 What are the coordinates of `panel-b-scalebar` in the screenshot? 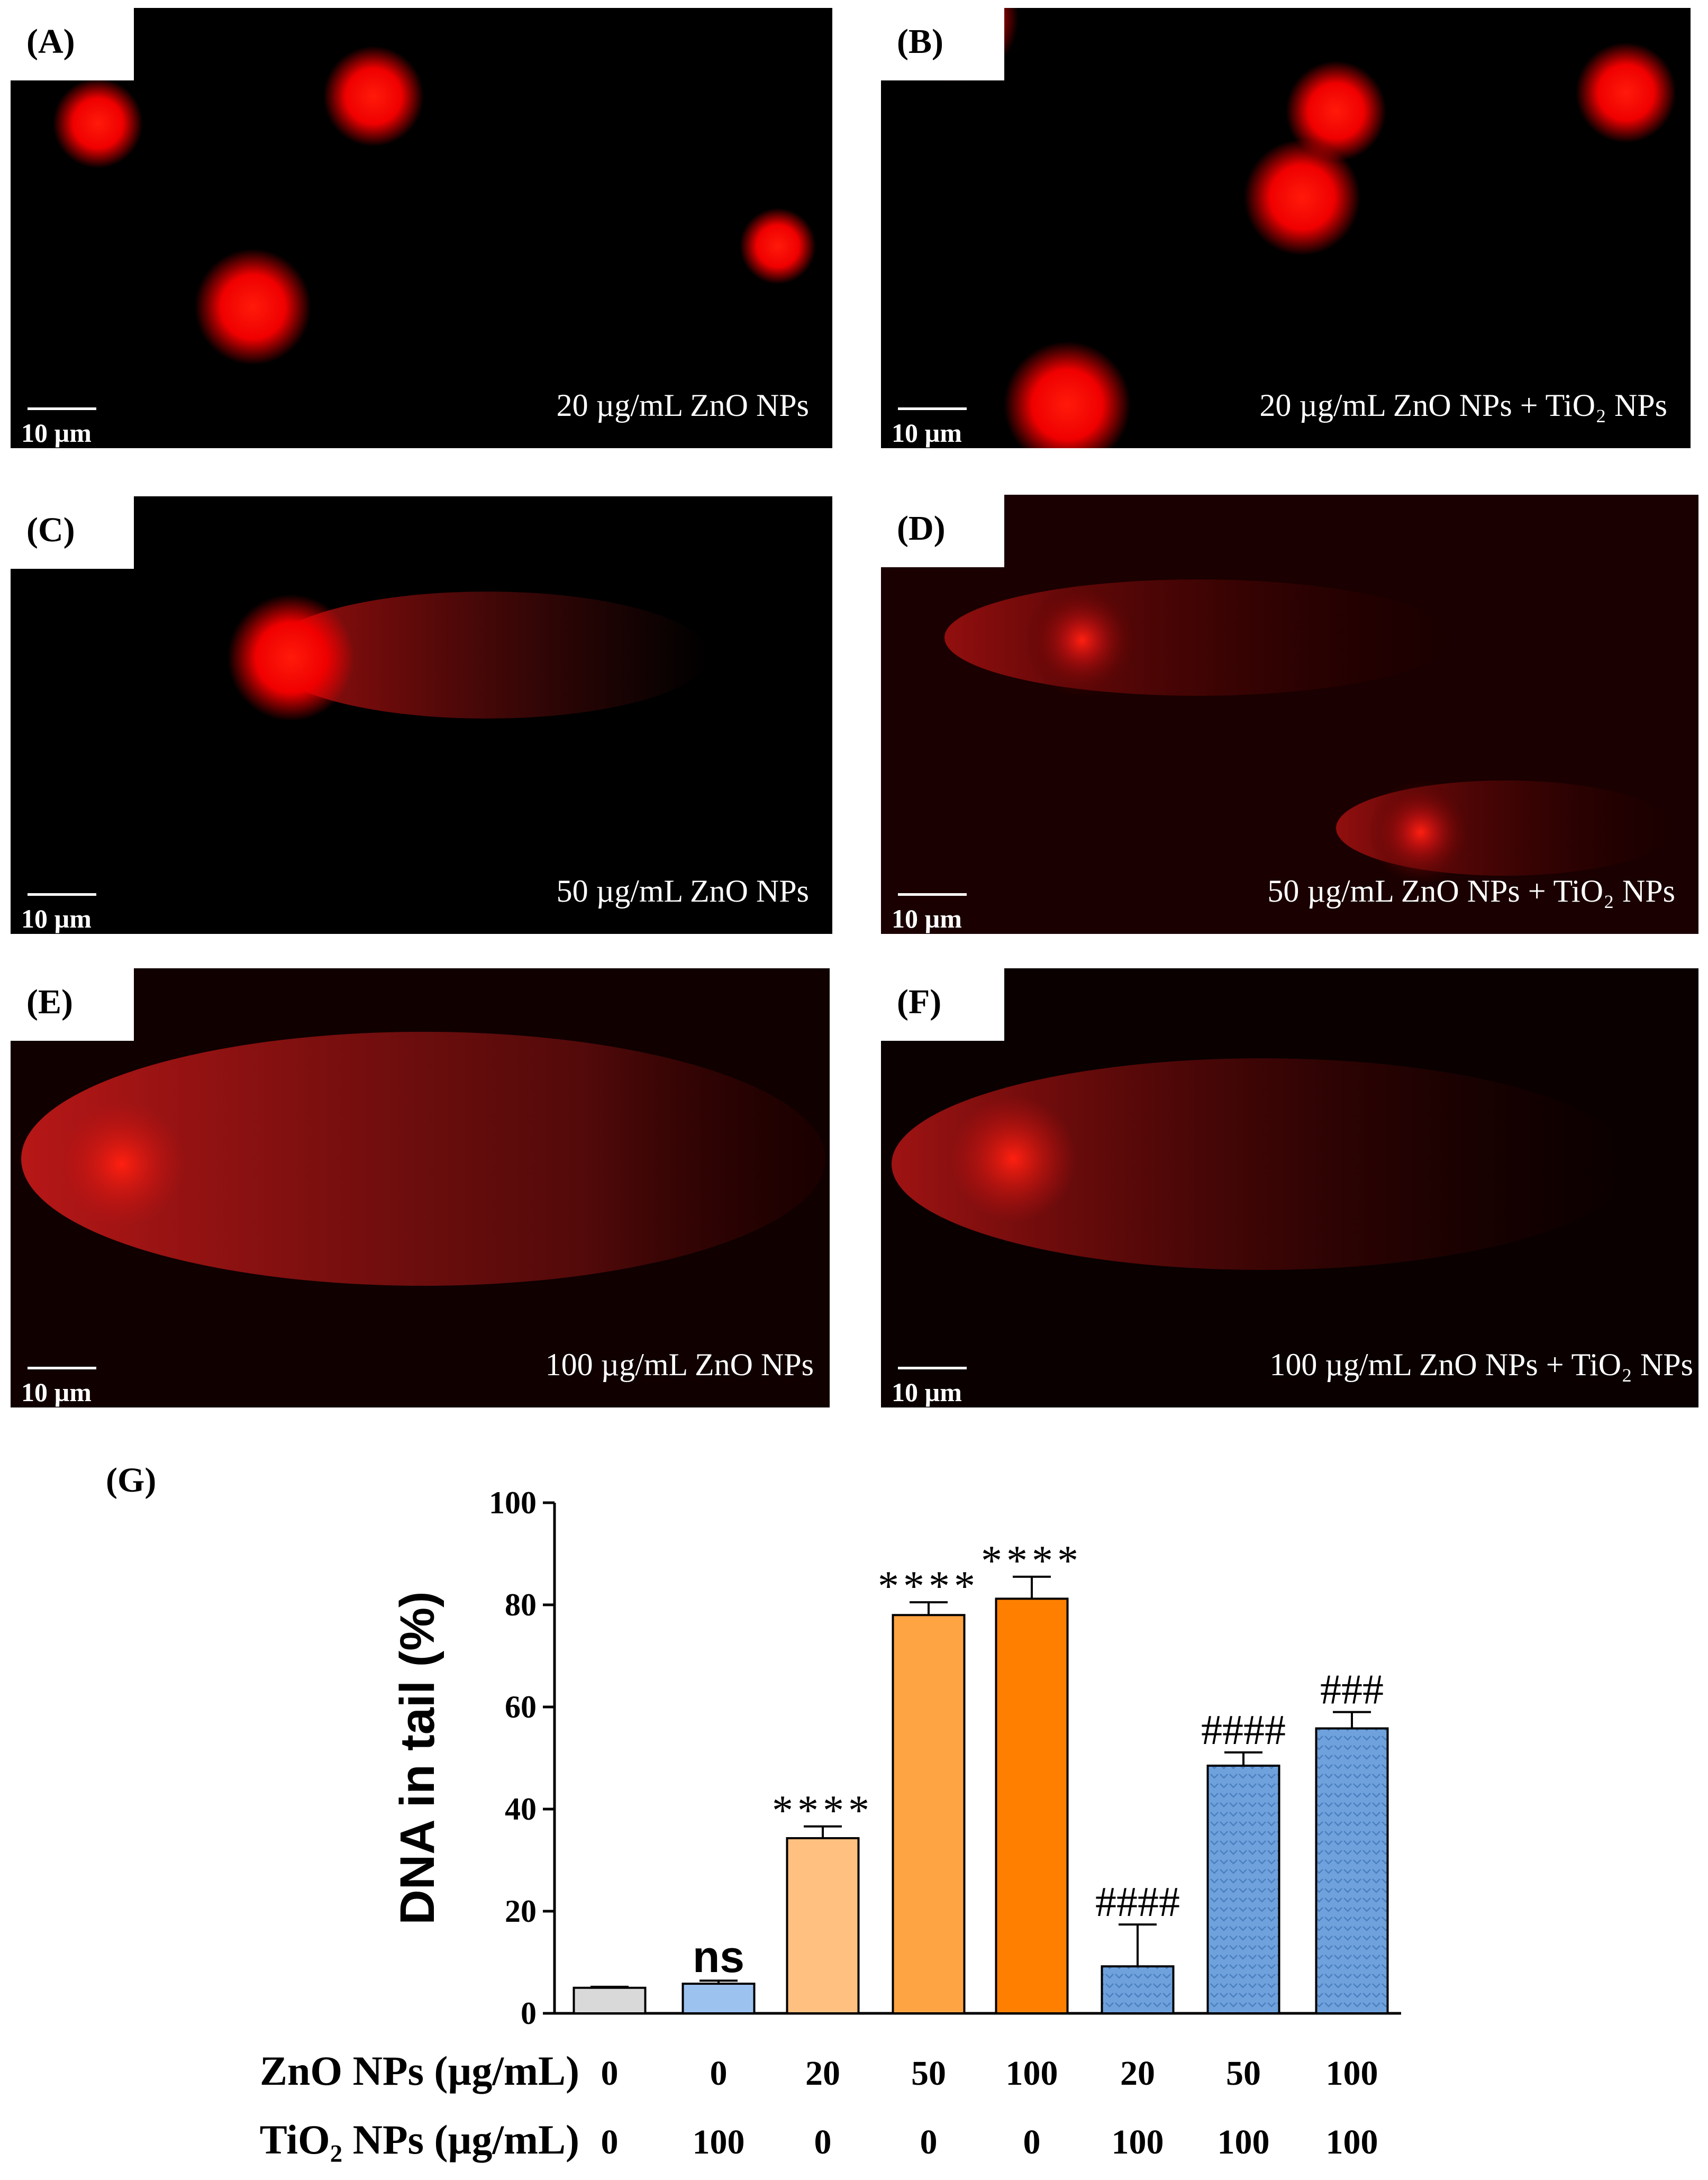 It's located at (932, 408).